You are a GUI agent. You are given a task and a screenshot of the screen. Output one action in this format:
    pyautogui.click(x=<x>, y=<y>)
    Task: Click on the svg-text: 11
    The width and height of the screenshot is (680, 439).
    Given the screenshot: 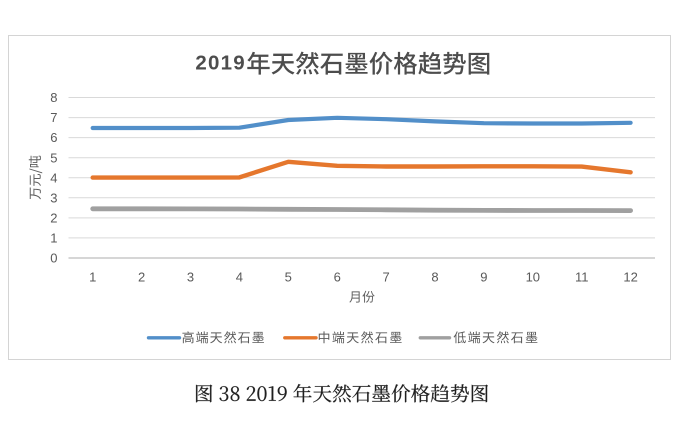 What is the action you would take?
    pyautogui.click(x=582, y=277)
    